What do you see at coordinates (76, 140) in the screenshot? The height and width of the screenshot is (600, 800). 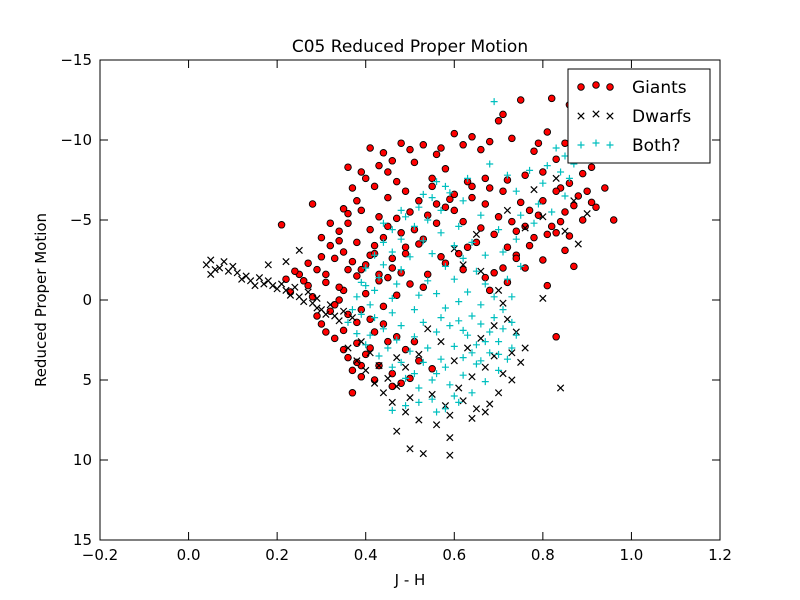 I see `y-tick-label: −10` at bounding box center [76, 140].